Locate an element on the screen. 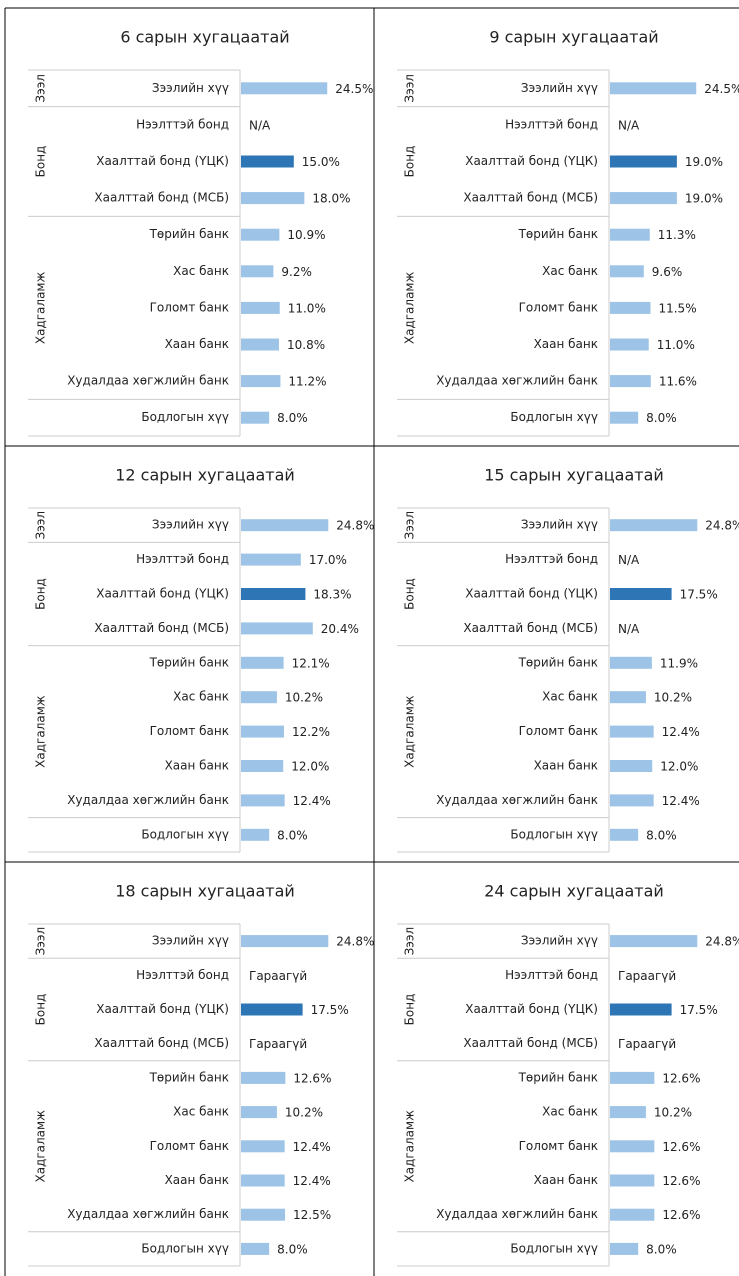  chart-title: 12 сарын хугацаатай is located at coordinates (205, 475).